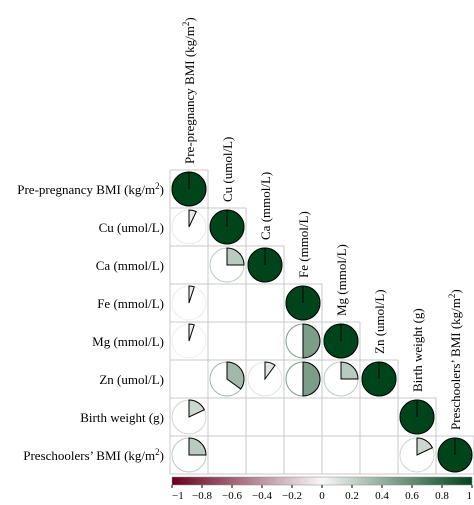  I want to click on colorbar-tick-label: −0.8, so click(202, 496).